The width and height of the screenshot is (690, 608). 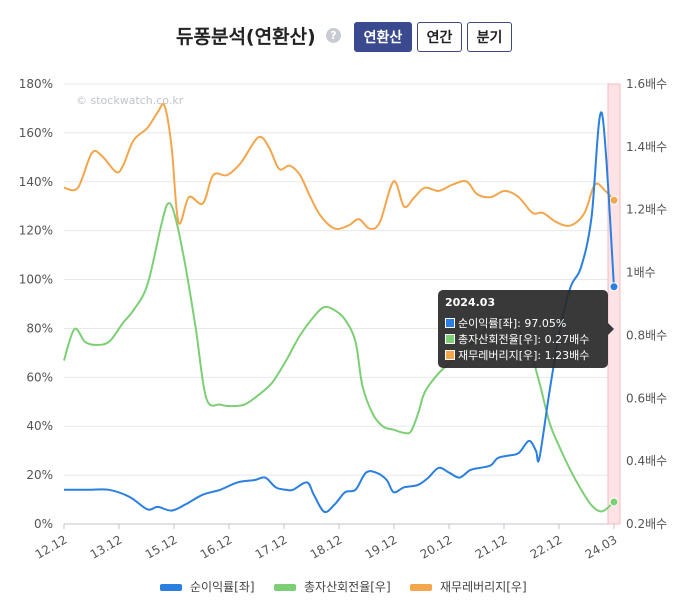 What do you see at coordinates (333, 35) in the screenshot?
I see `help-icon: ?` at bounding box center [333, 35].